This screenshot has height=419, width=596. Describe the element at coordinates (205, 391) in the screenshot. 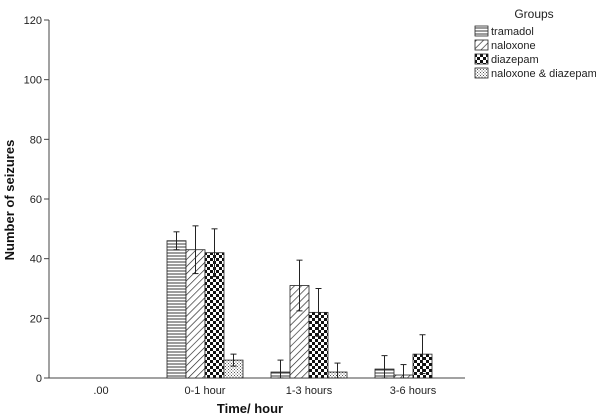

I see `x-tick-label: 0-1 hour` at that location.